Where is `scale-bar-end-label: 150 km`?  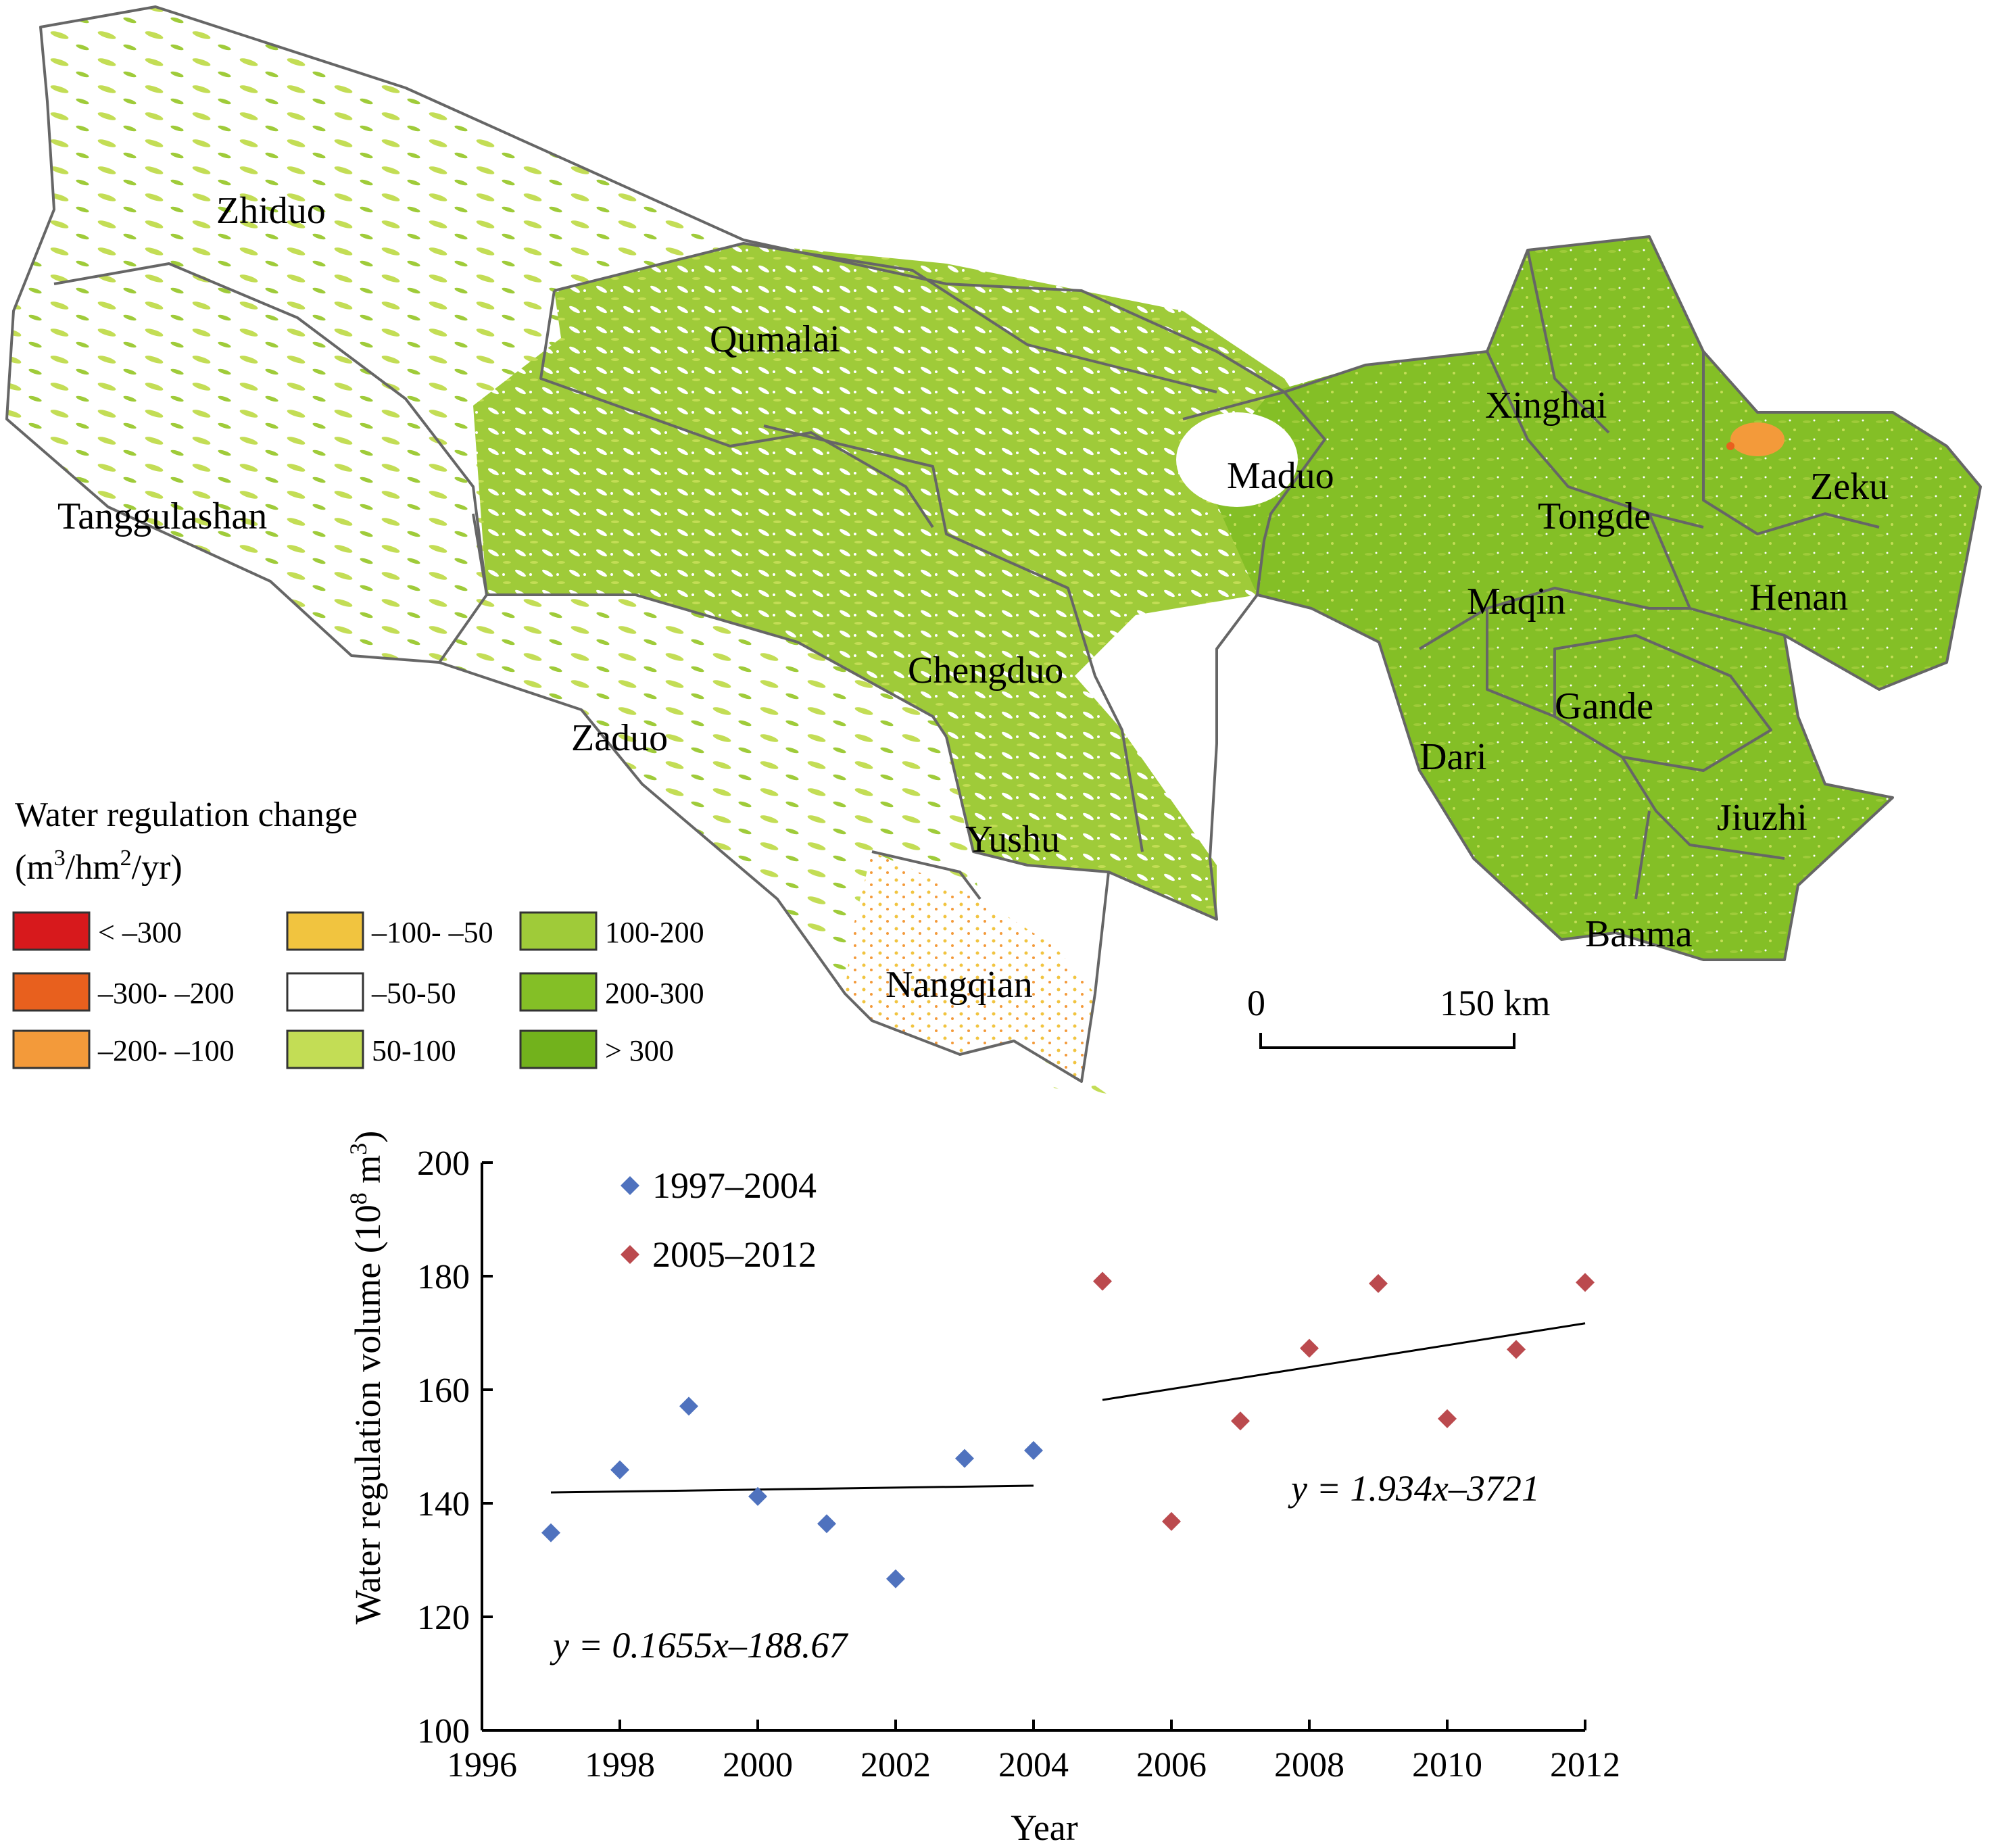
scale-bar-end-label: 150 km is located at coordinates (1495, 1003).